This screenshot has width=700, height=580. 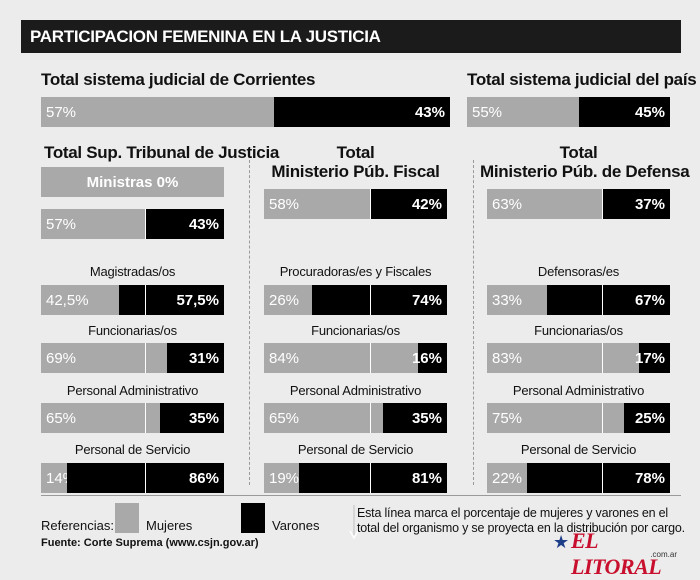 What do you see at coordinates (355, 330) in the screenshot?
I see `category-label-fiscal-2: Funcionarias/os` at bounding box center [355, 330].